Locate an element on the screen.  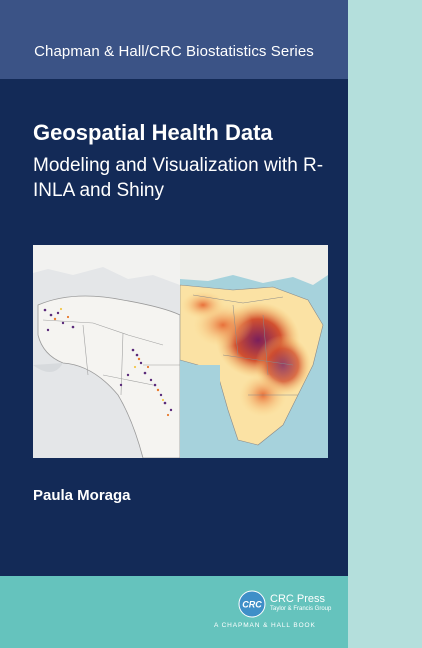
series-band is located at coordinates (174, 39).